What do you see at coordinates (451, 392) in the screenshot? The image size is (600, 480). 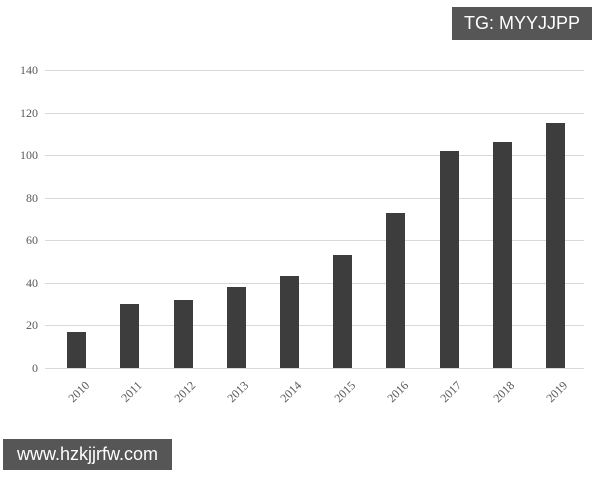 I see `x-axis-tick-label-2017: 2017` at bounding box center [451, 392].